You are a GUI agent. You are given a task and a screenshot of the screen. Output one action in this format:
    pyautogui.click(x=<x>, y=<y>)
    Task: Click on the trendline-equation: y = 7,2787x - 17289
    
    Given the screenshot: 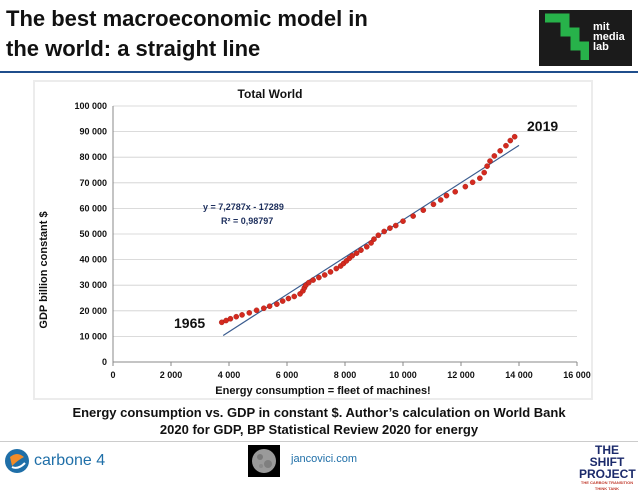 What is the action you would take?
    pyautogui.click(x=243, y=207)
    